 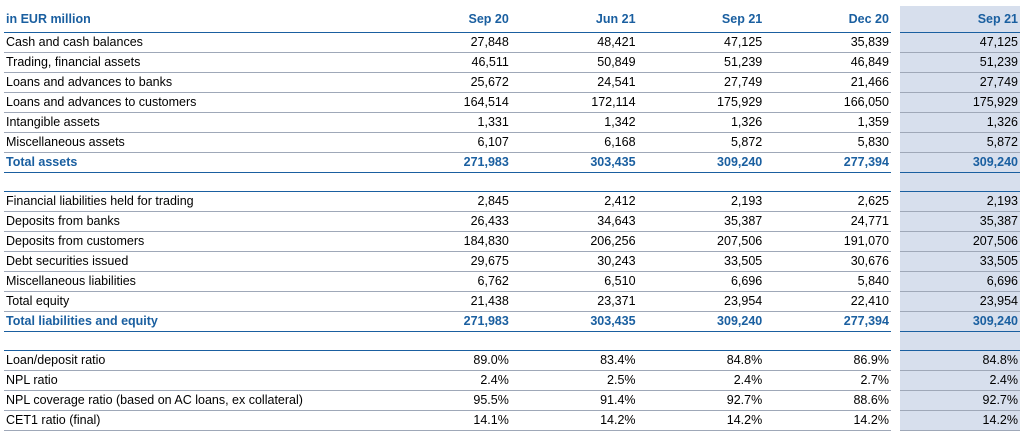 What do you see at coordinates (194, 62) in the screenshot?
I see `row-label: Trading, financial assets` at bounding box center [194, 62].